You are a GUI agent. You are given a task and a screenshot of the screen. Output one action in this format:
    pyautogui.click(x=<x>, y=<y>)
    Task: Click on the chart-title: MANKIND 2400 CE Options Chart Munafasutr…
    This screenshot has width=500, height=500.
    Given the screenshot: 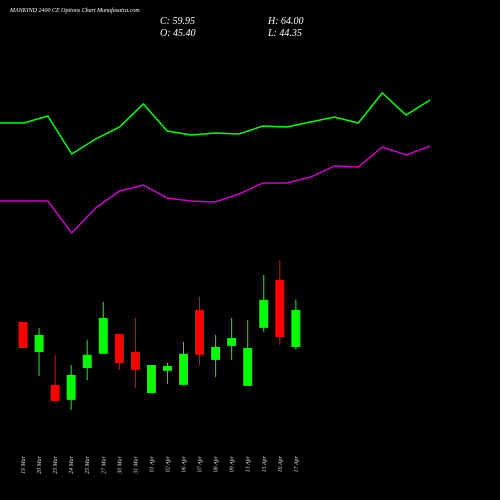 What is the action you would take?
    pyautogui.click(x=74, y=10)
    